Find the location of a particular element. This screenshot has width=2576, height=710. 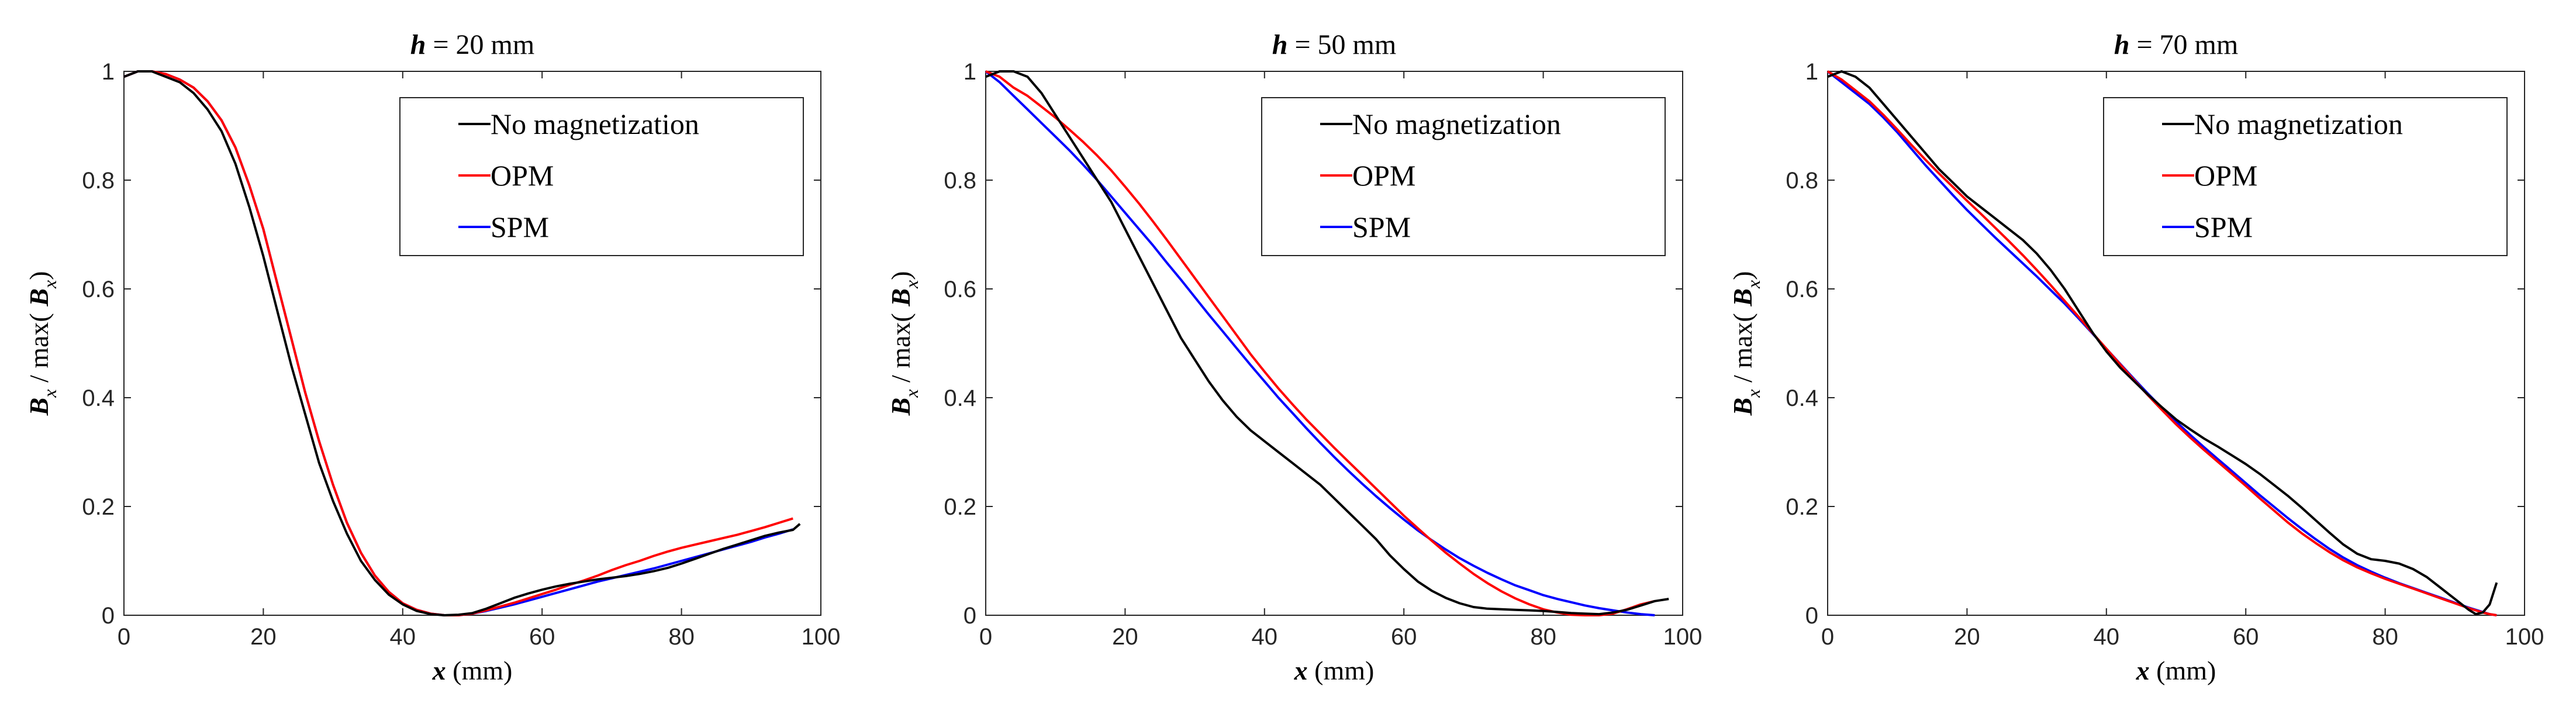

title-text: = 50 mm is located at coordinates (1342, 44).